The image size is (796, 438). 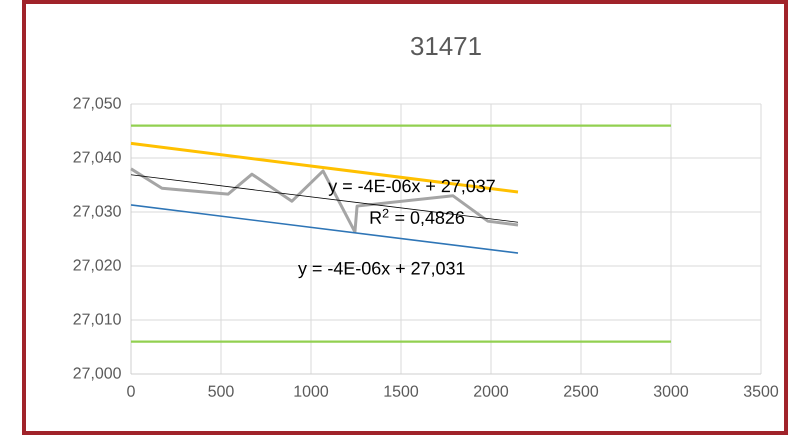 I want to click on x-tick-label: 1000, so click(x=311, y=391).